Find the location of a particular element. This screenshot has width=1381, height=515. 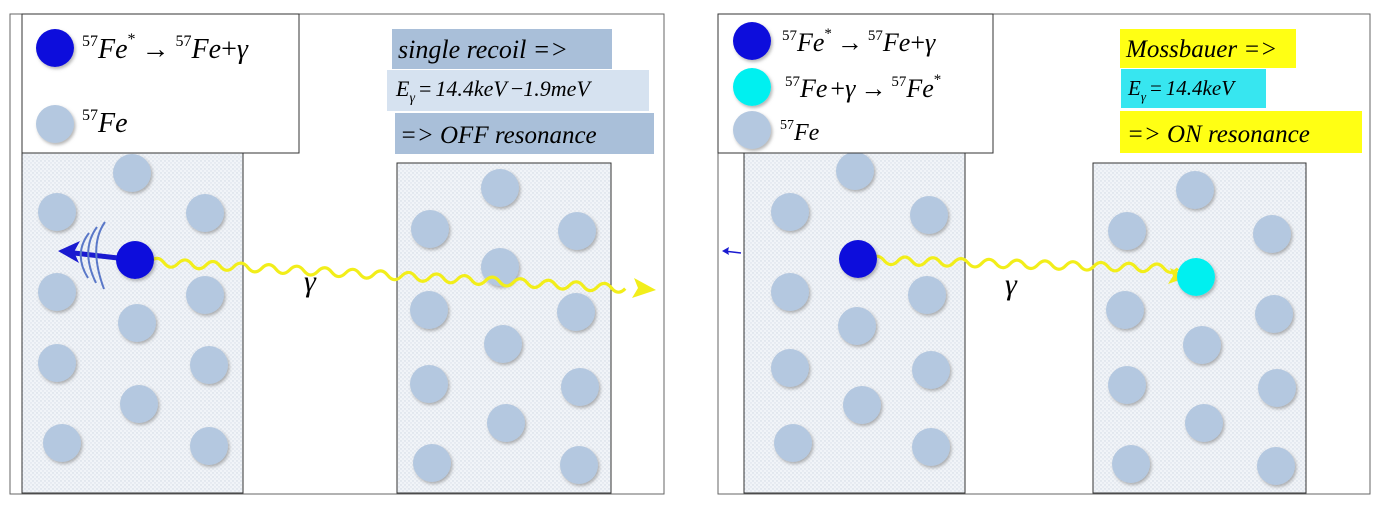

gamma-arrowhead is located at coordinates (644, 288).